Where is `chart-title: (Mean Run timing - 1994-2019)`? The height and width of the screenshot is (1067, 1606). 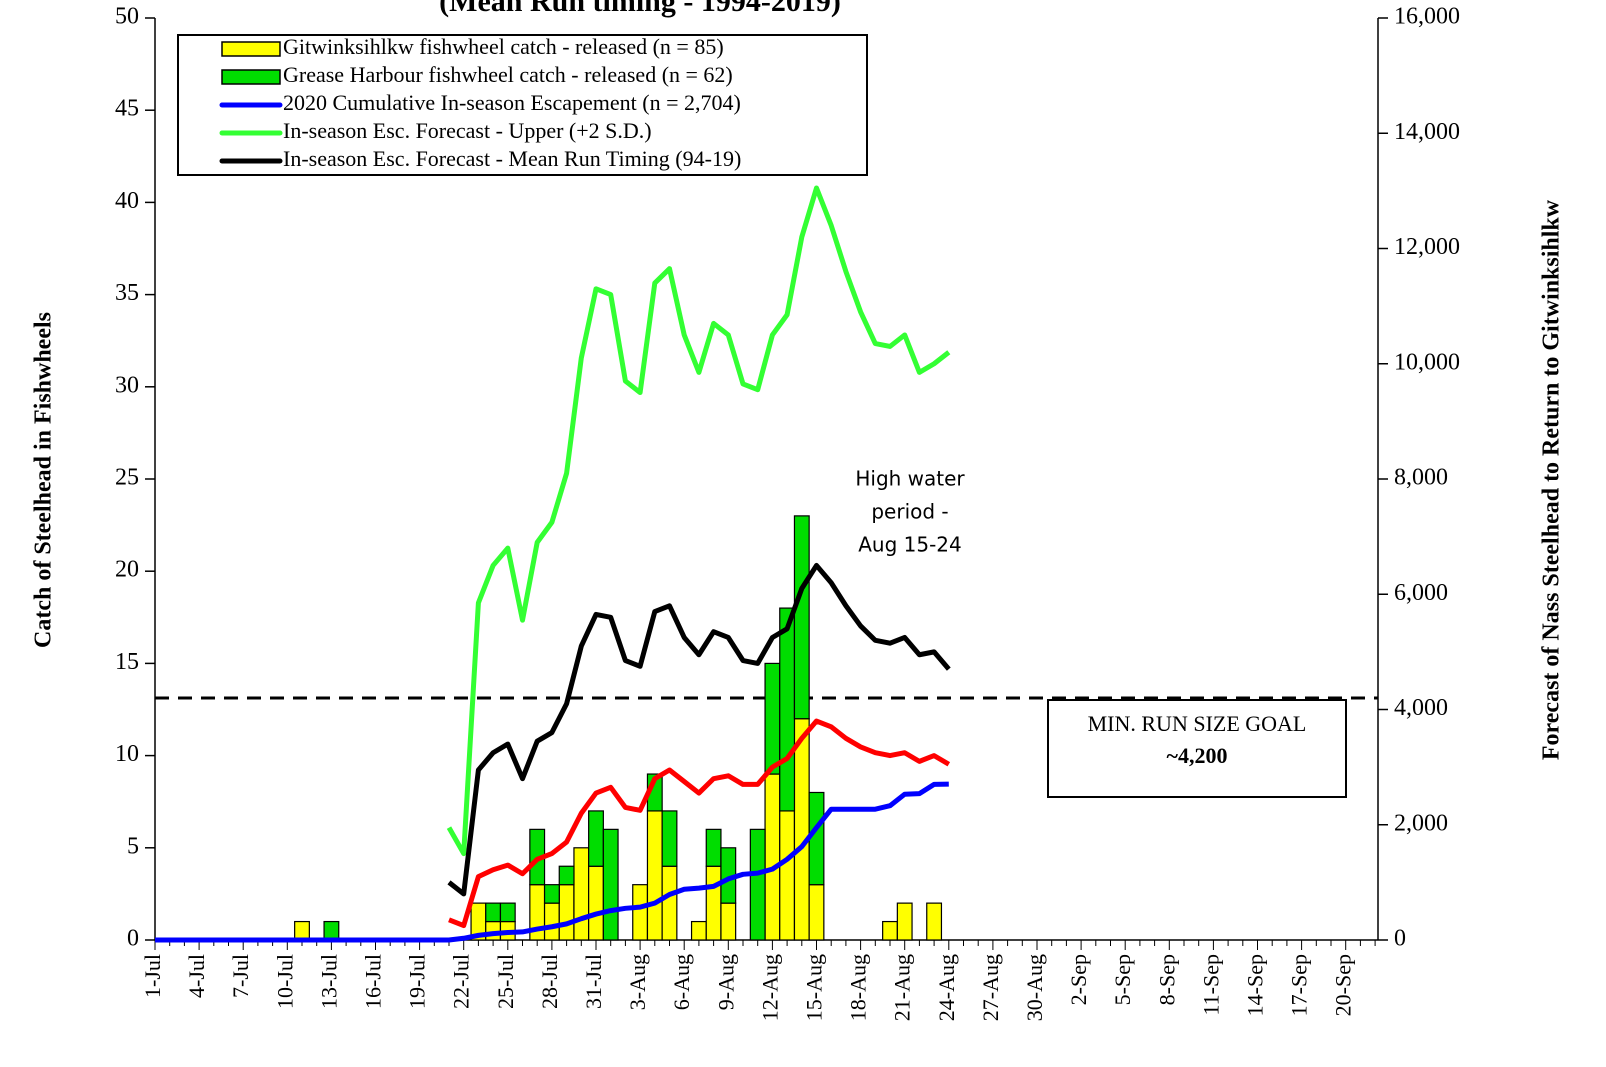
chart-title: (Mean Run timing - 1994-2019) is located at coordinates (640, 9).